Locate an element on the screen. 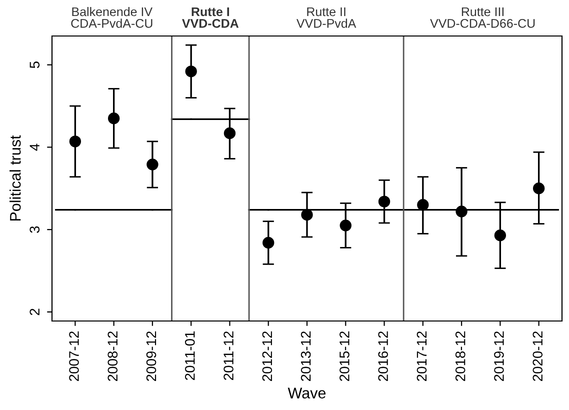 The image size is (569, 410). x-tick-label: 2009-12 is located at coordinates (151, 356).